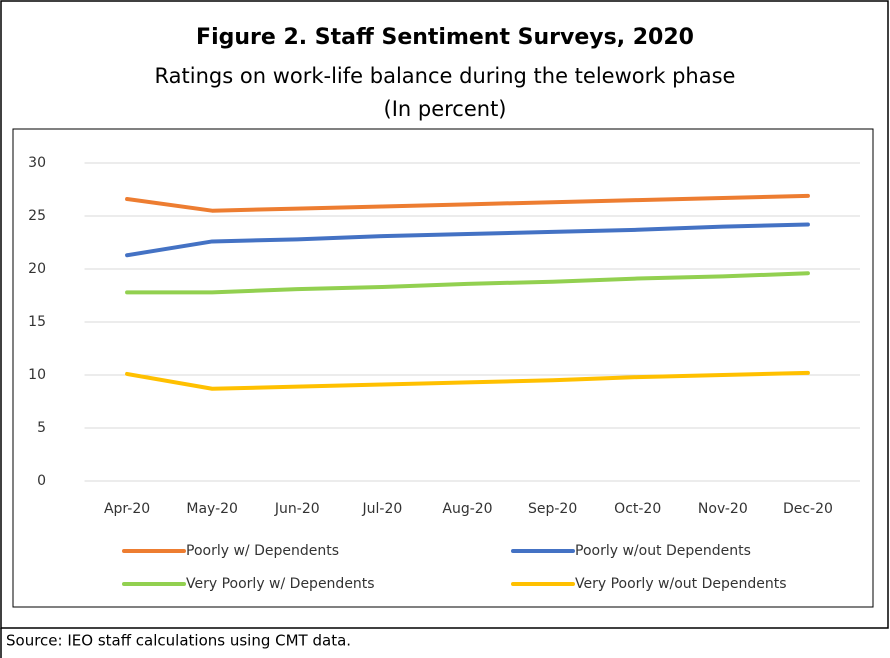 This screenshot has width=890, height=658. What do you see at coordinates (723, 509) in the screenshot?
I see `x-tick-label: Nov-20` at bounding box center [723, 509].